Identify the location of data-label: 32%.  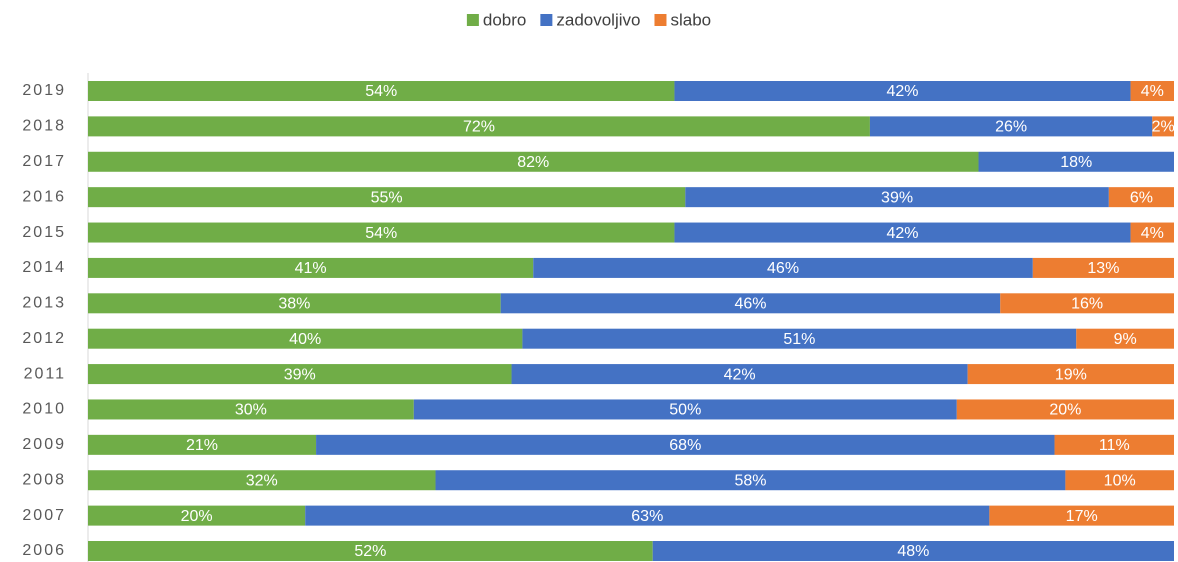
(262, 480).